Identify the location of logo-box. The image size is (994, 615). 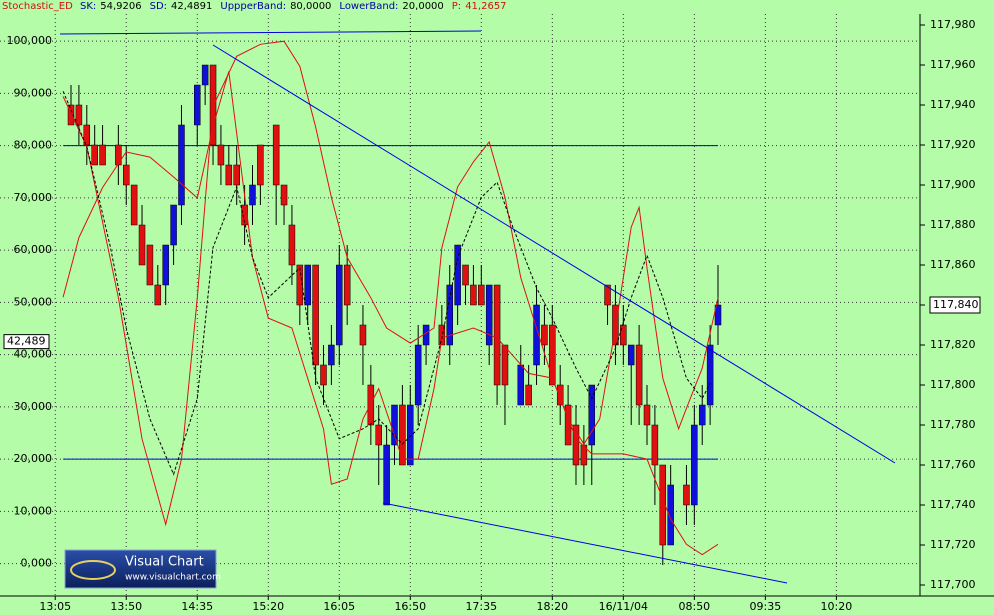
(140, 569).